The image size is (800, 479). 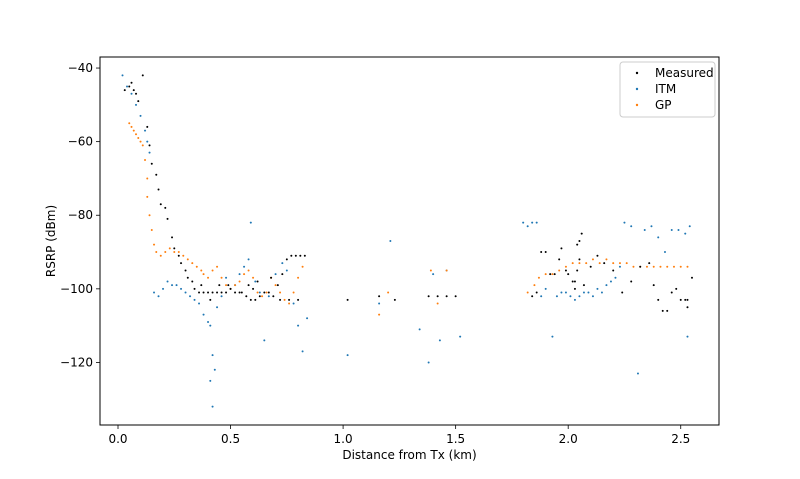 I want to click on x-axis-ticks: 0.0 0.5 1.0 1.5 2.0 2.5, so click(x=399, y=435).